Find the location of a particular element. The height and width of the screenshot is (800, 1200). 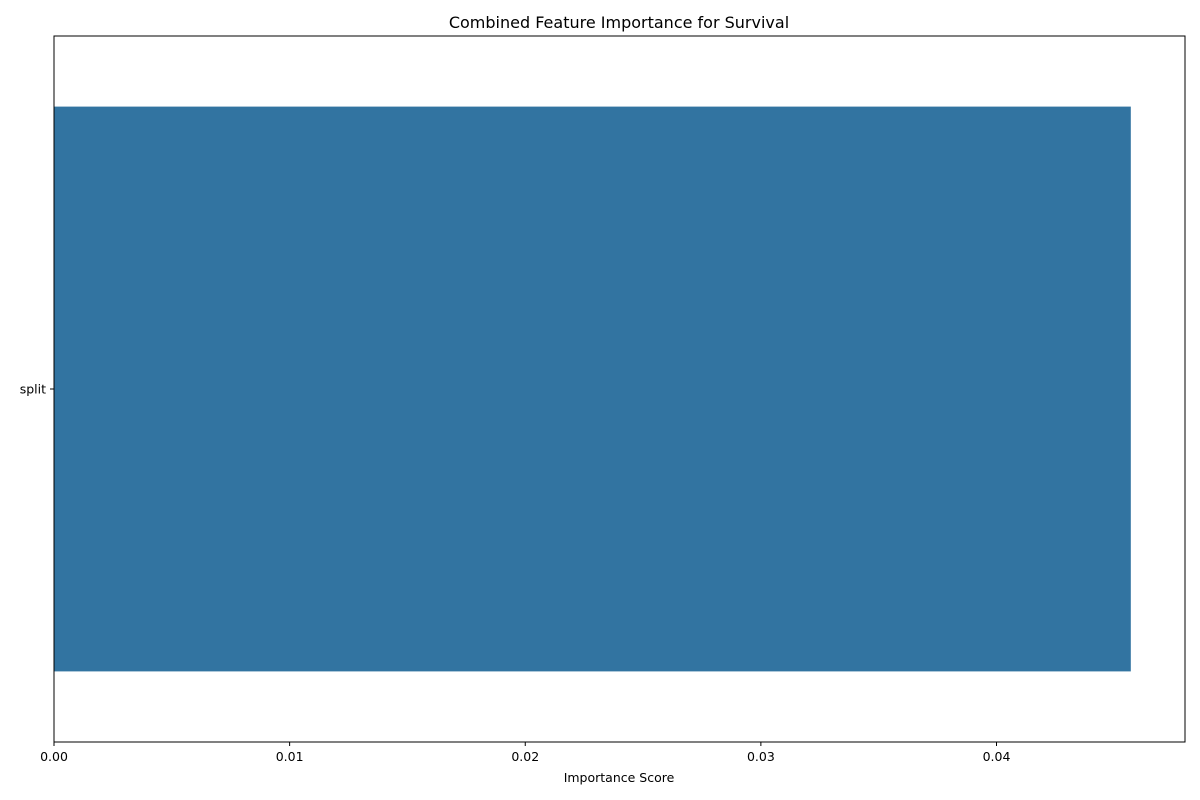

chart-title: Combined Feature Importance for Survival is located at coordinates (619, 22).